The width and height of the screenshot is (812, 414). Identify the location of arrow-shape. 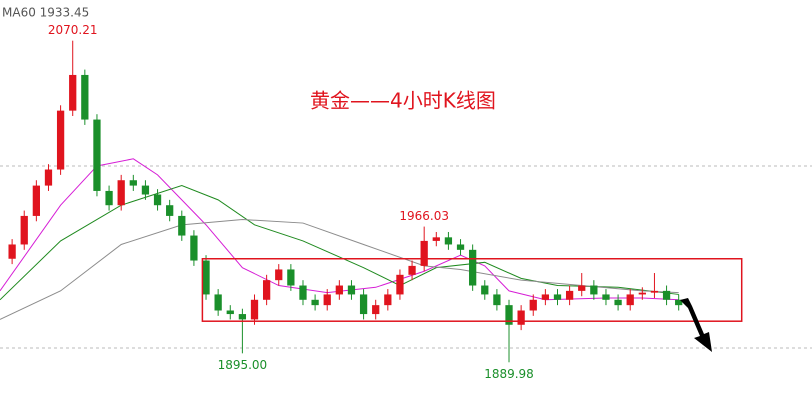
(696, 325).